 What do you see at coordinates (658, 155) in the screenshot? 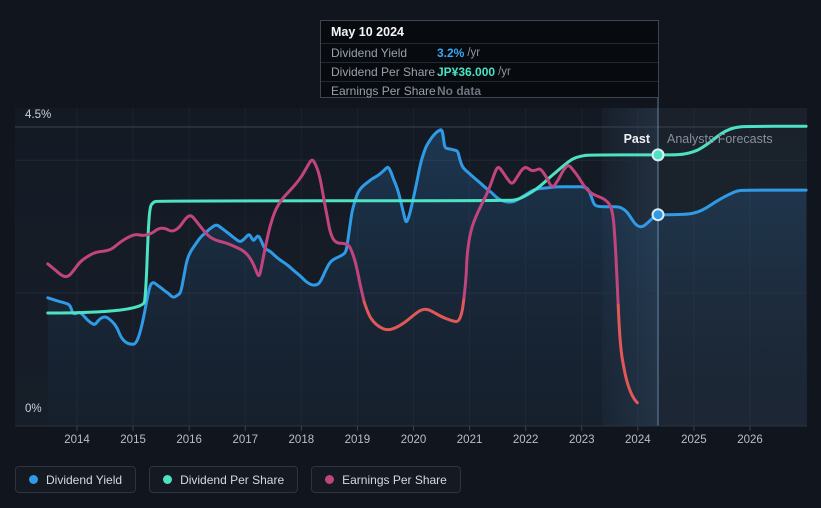
I see `dividend_per_share-marker` at bounding box center [658, 155].